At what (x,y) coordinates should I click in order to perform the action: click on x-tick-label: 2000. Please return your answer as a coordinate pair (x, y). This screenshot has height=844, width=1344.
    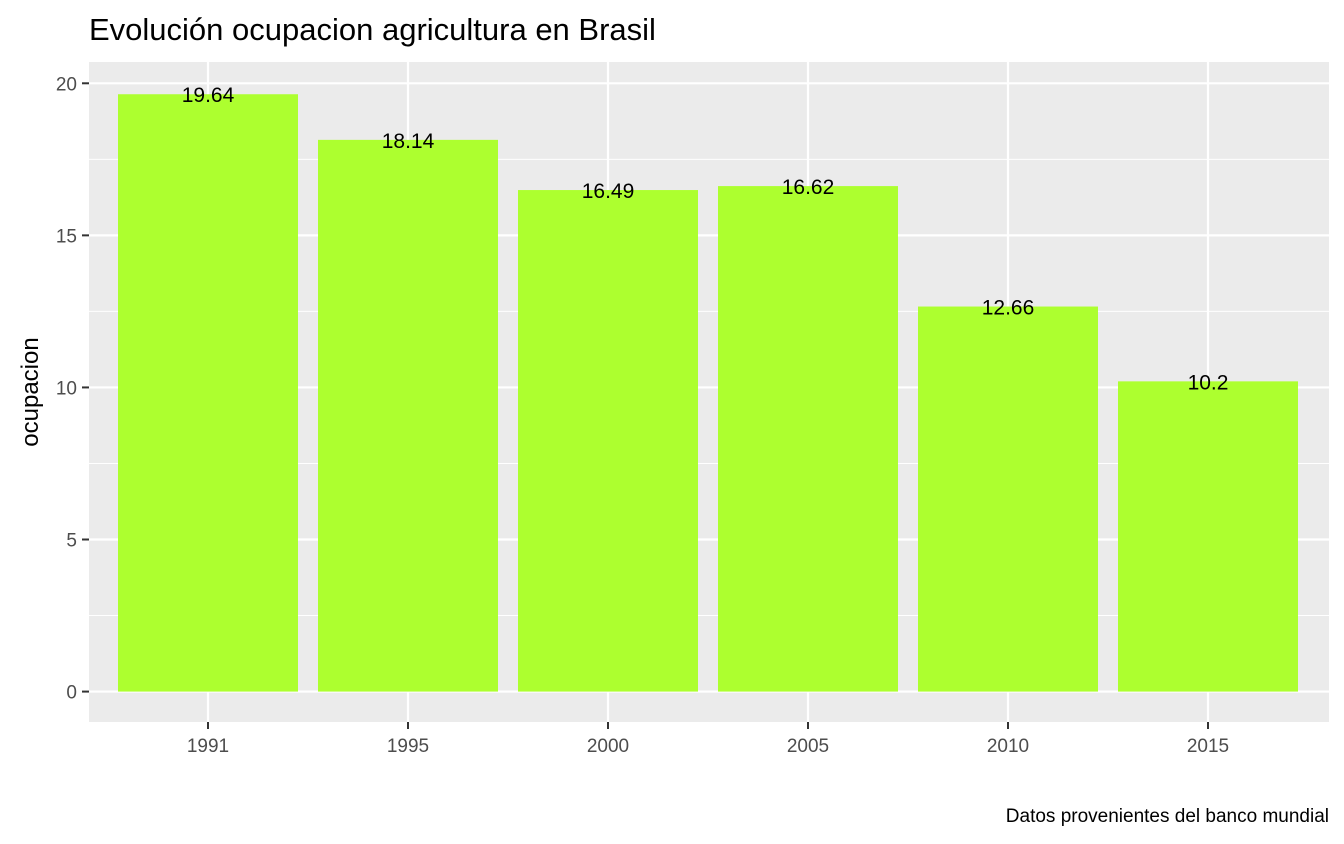
    Looking at the image, I should click on (608, 746).